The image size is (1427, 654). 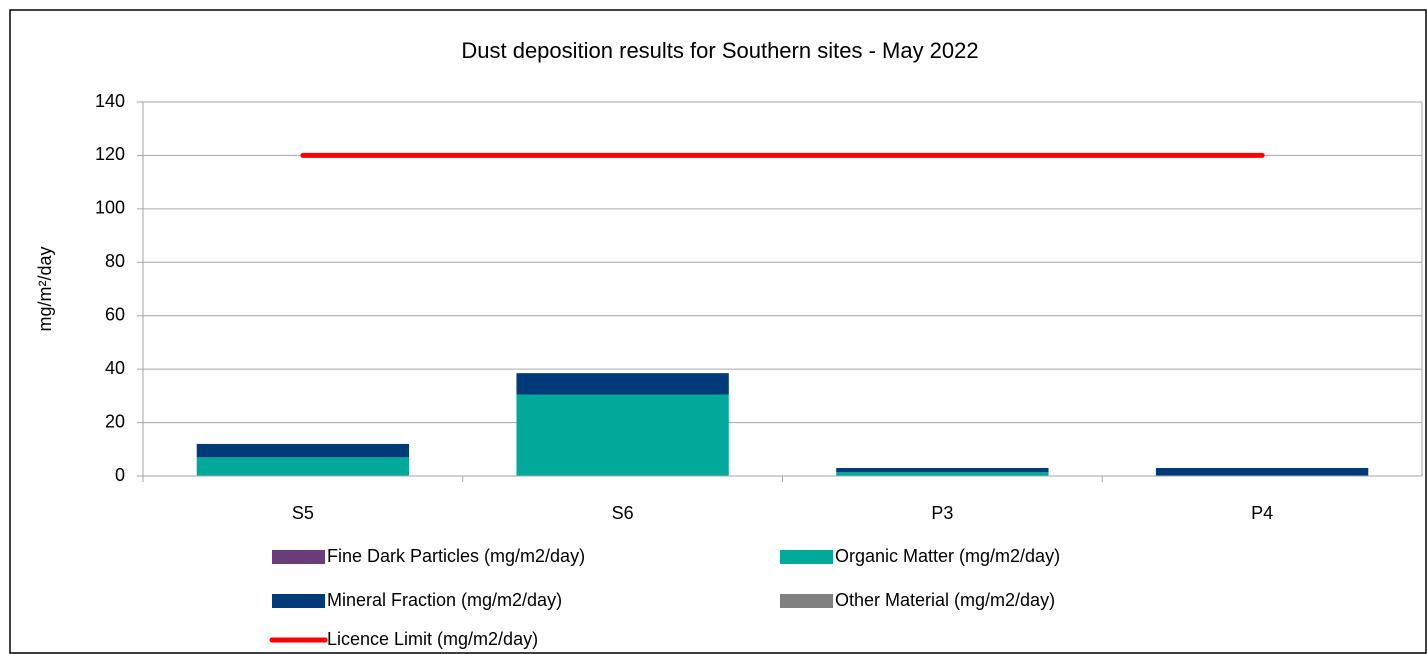 I want to click on y-axis-label: mg/m²/day, so click(x=45, y=288).